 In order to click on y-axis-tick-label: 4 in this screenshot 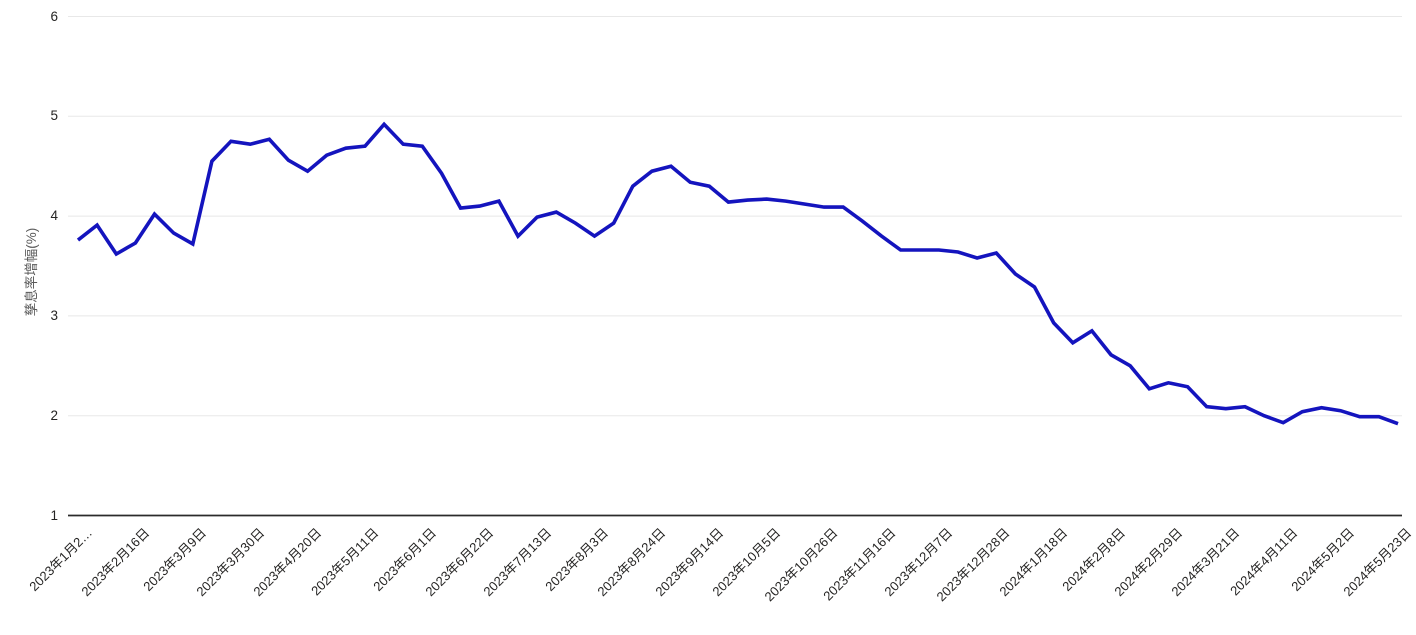, I will do `click(54, 216)`.